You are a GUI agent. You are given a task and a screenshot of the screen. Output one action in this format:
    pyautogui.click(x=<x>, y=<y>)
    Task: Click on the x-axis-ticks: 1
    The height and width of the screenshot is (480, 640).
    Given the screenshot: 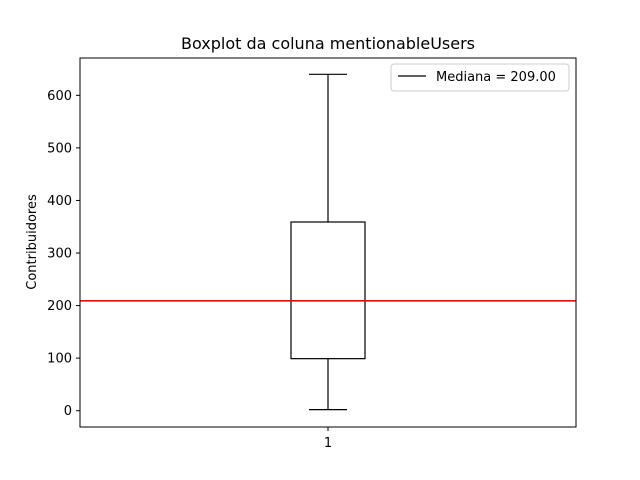 What is the action you would take?
    pyautogui.click(x=328, y=439)
    